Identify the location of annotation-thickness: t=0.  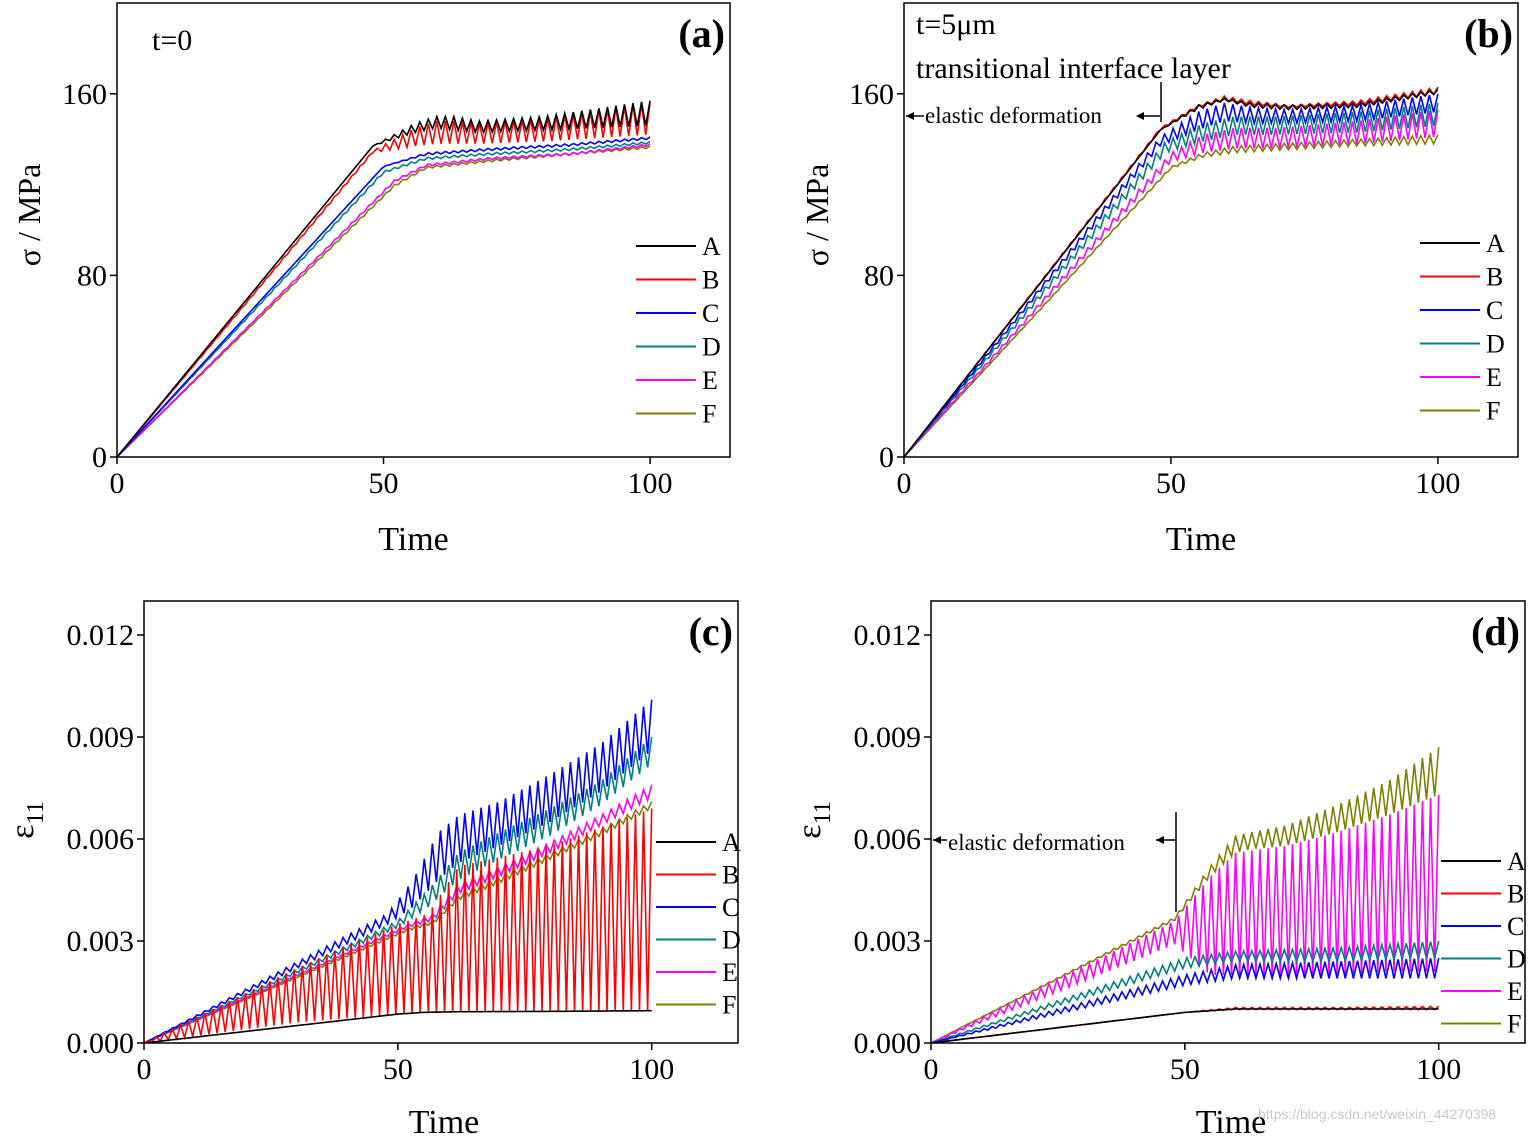
(172, 40).